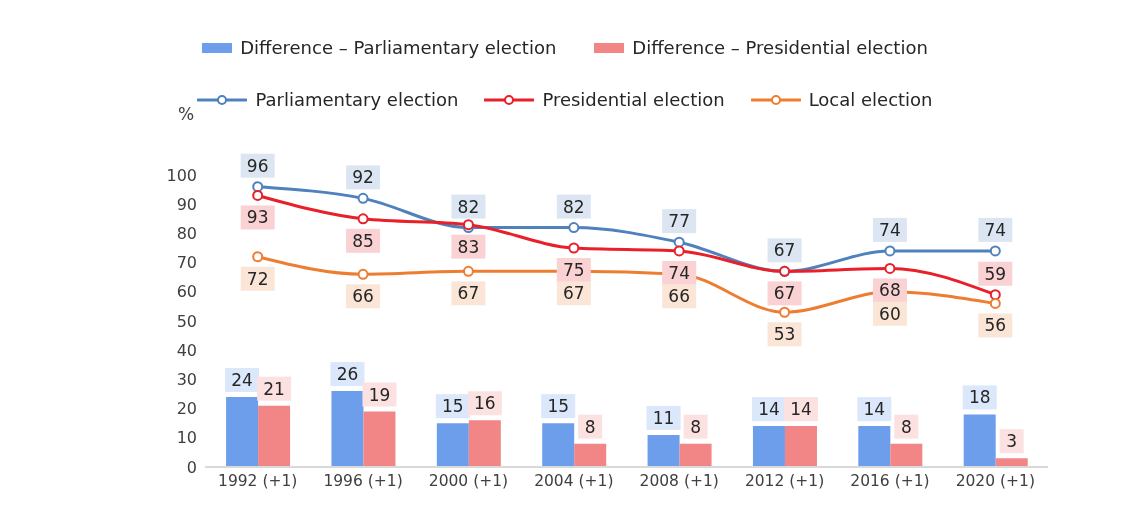  Describe the element at coordinates (242, 379) in the screenshot. I see `data-label: 24` at that location.